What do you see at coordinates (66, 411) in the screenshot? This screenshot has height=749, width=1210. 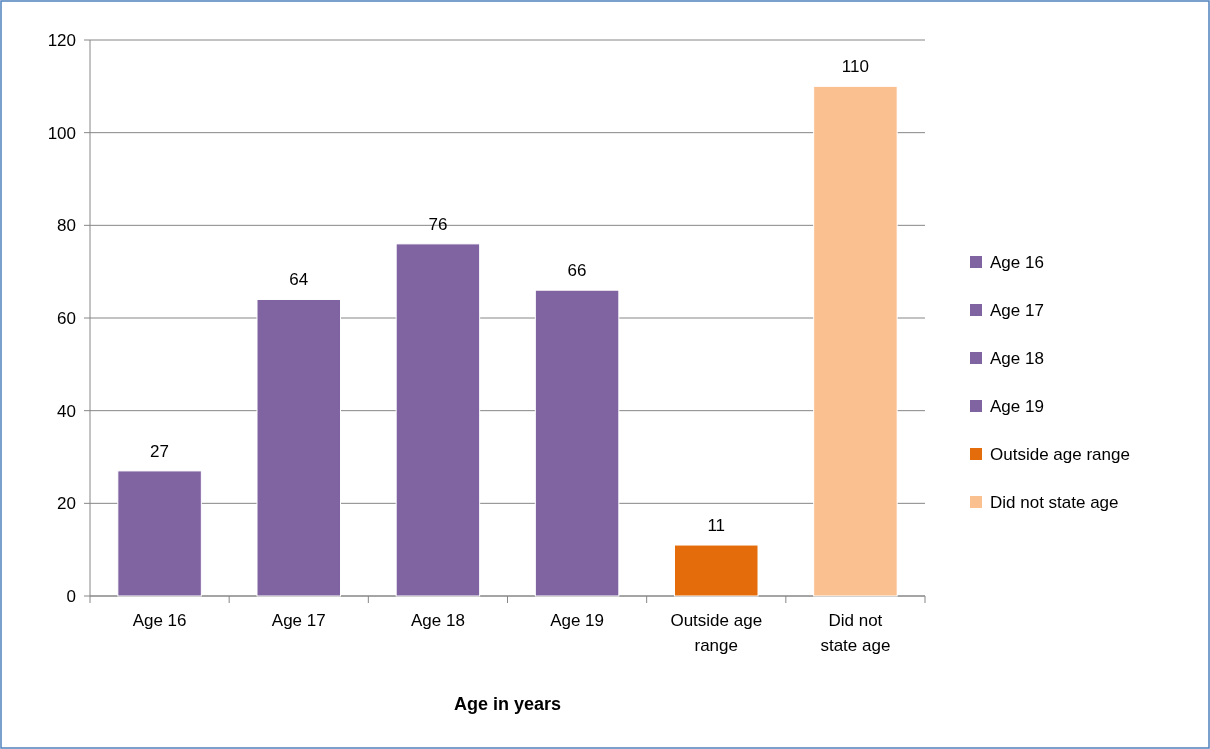 I see `y-tick-label: 40` at bounding box center [66, 411].